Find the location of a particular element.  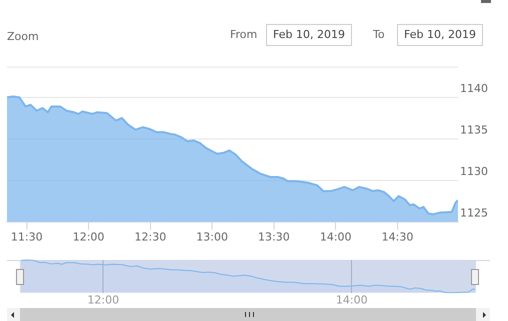

x-tick-label: 12:30 is located at coordinates (150, 237).